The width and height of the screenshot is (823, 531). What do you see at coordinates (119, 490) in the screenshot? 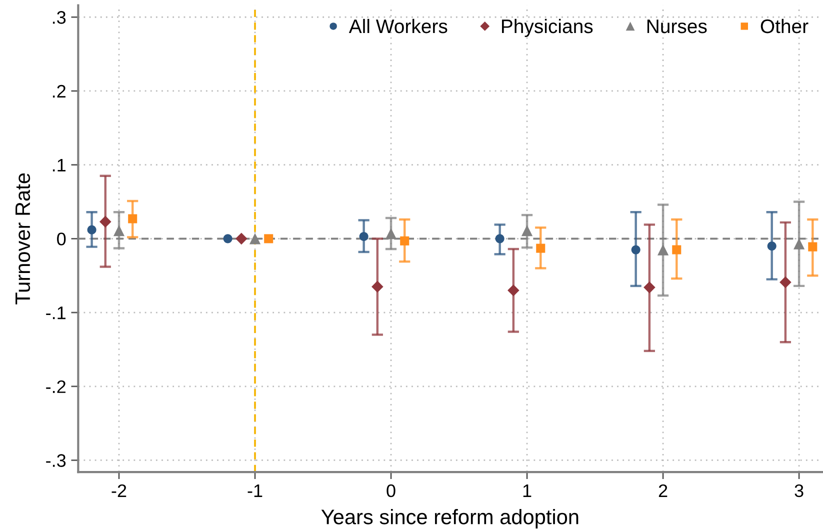
I see `x-tick-label: -2` at bounding box center [119, 490].